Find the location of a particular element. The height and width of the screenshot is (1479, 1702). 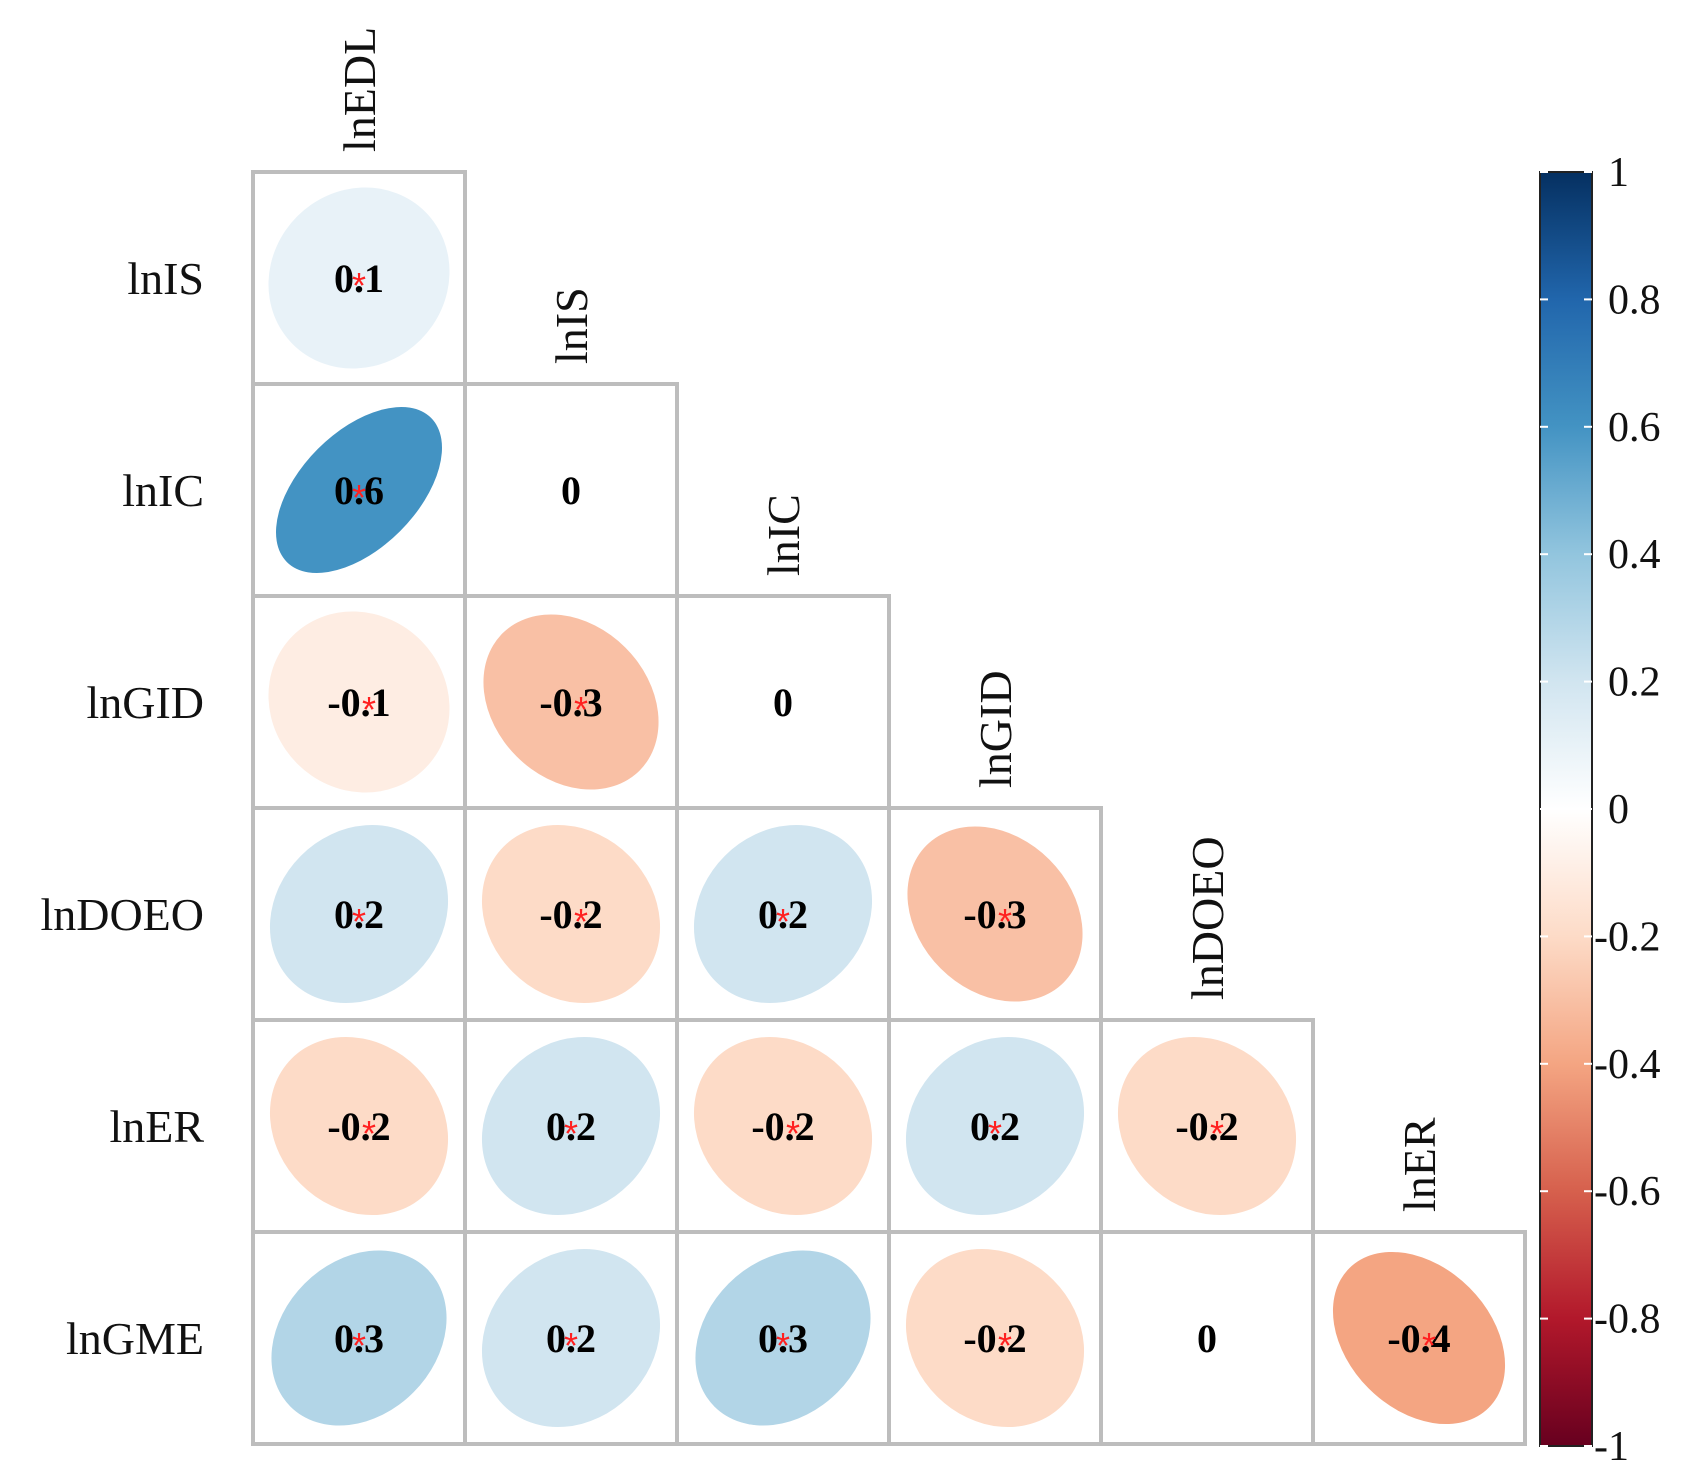

value-label-lnER-lnGID: 0.2 is located at coordinates (995, 1126).